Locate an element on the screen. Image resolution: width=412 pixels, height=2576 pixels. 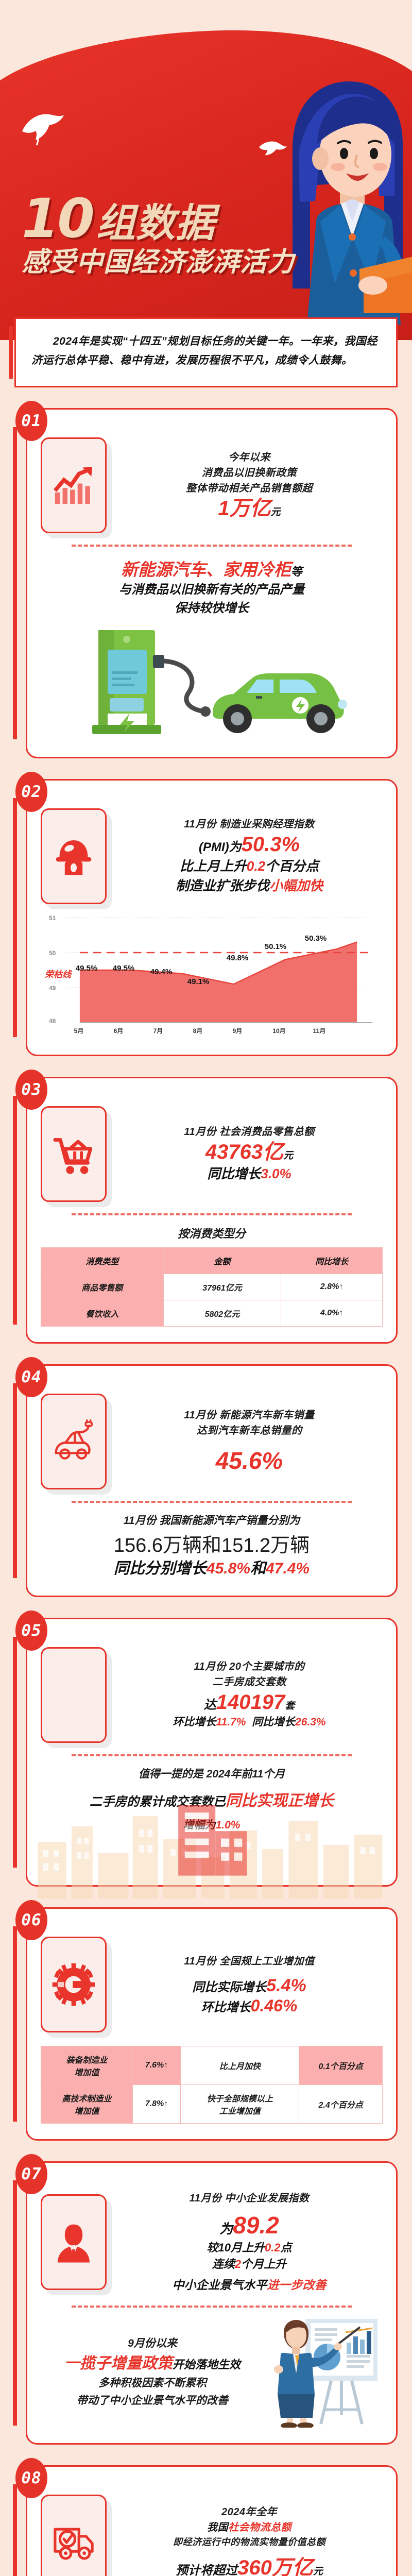
industrial-mom: 环比增长0.46% is located at coordinates (249, 2005).